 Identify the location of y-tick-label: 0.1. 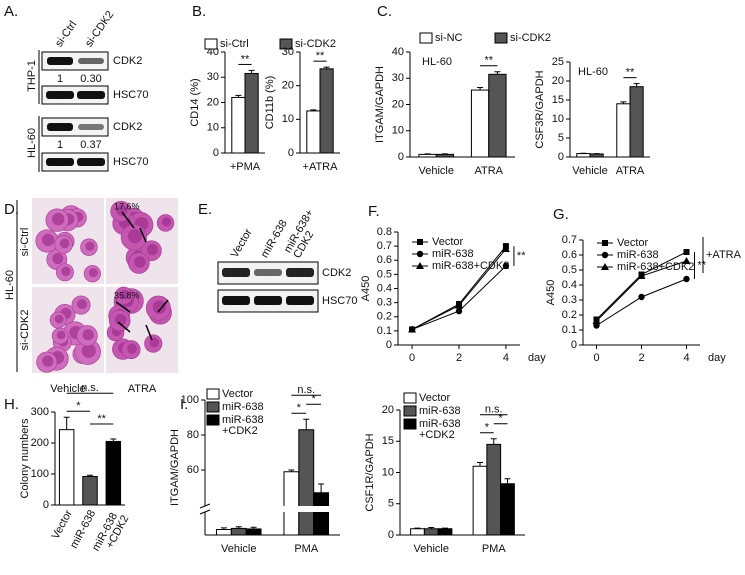
(569, 330).